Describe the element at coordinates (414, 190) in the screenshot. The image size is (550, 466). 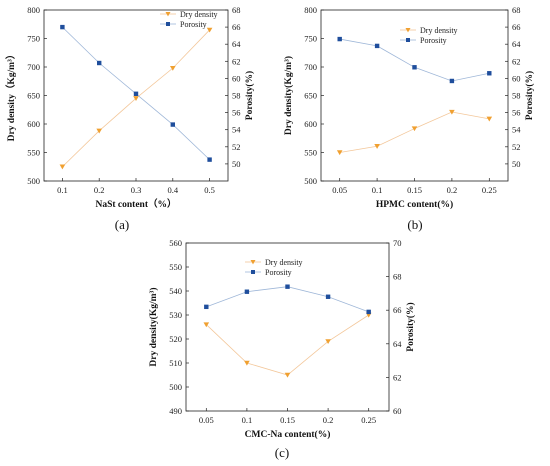
I see `x-tick-label: 0.15` at that location.